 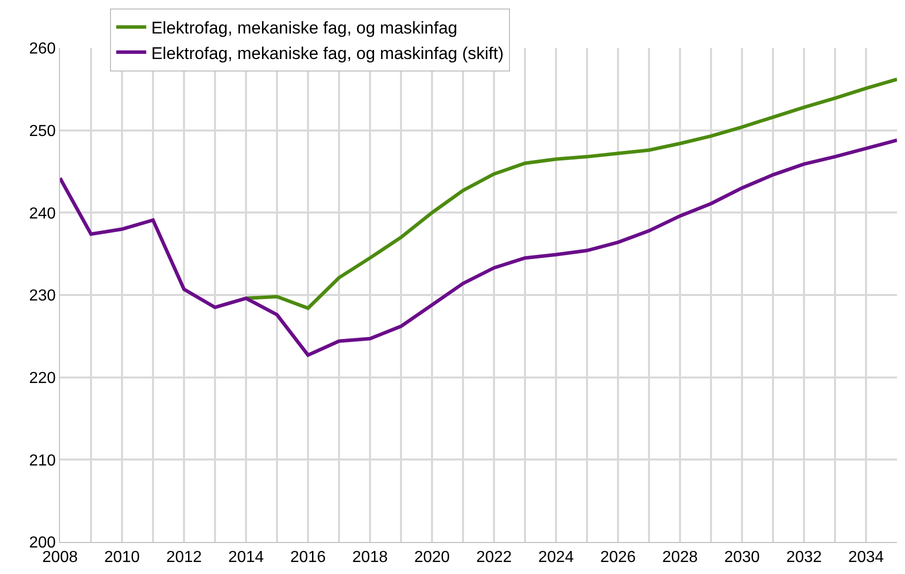 I want to click on y-tick-label: 250, so click(x=42, y=131).